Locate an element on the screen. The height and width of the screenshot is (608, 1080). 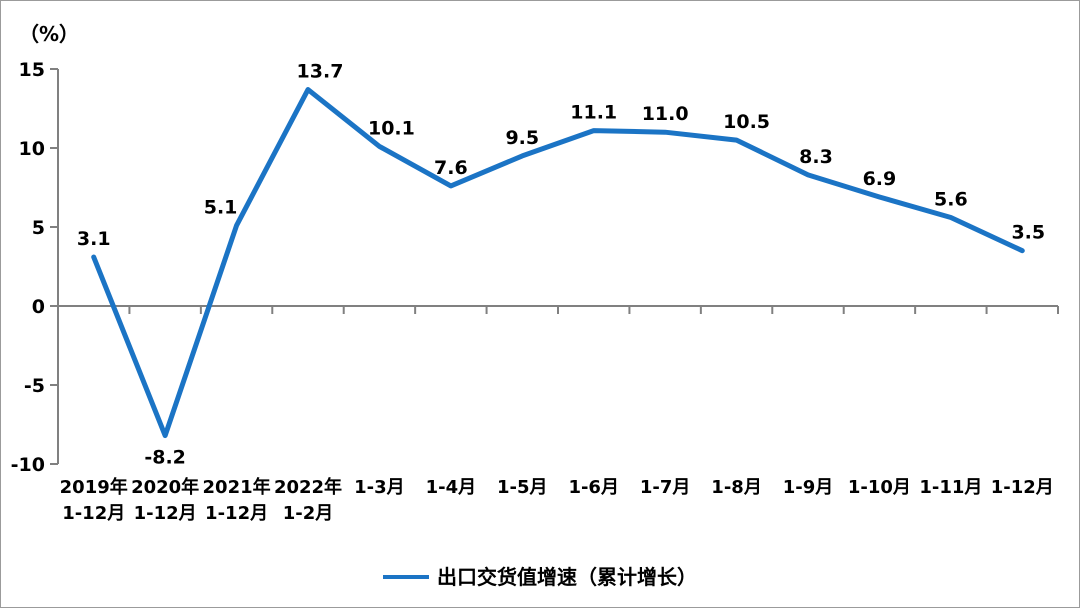
x-category-label: 1-9月 is located at coordinates (808, 487).